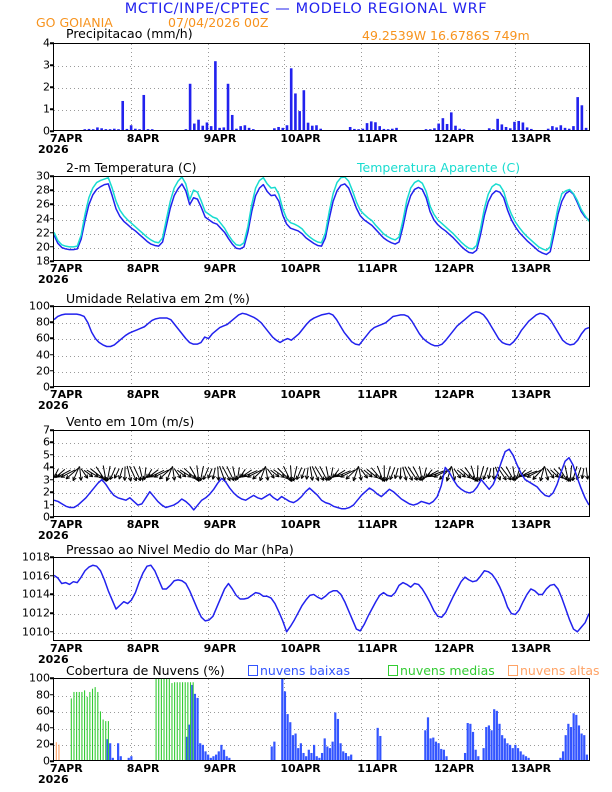  I want to click on plot-area-pressure, so click(321, 599).